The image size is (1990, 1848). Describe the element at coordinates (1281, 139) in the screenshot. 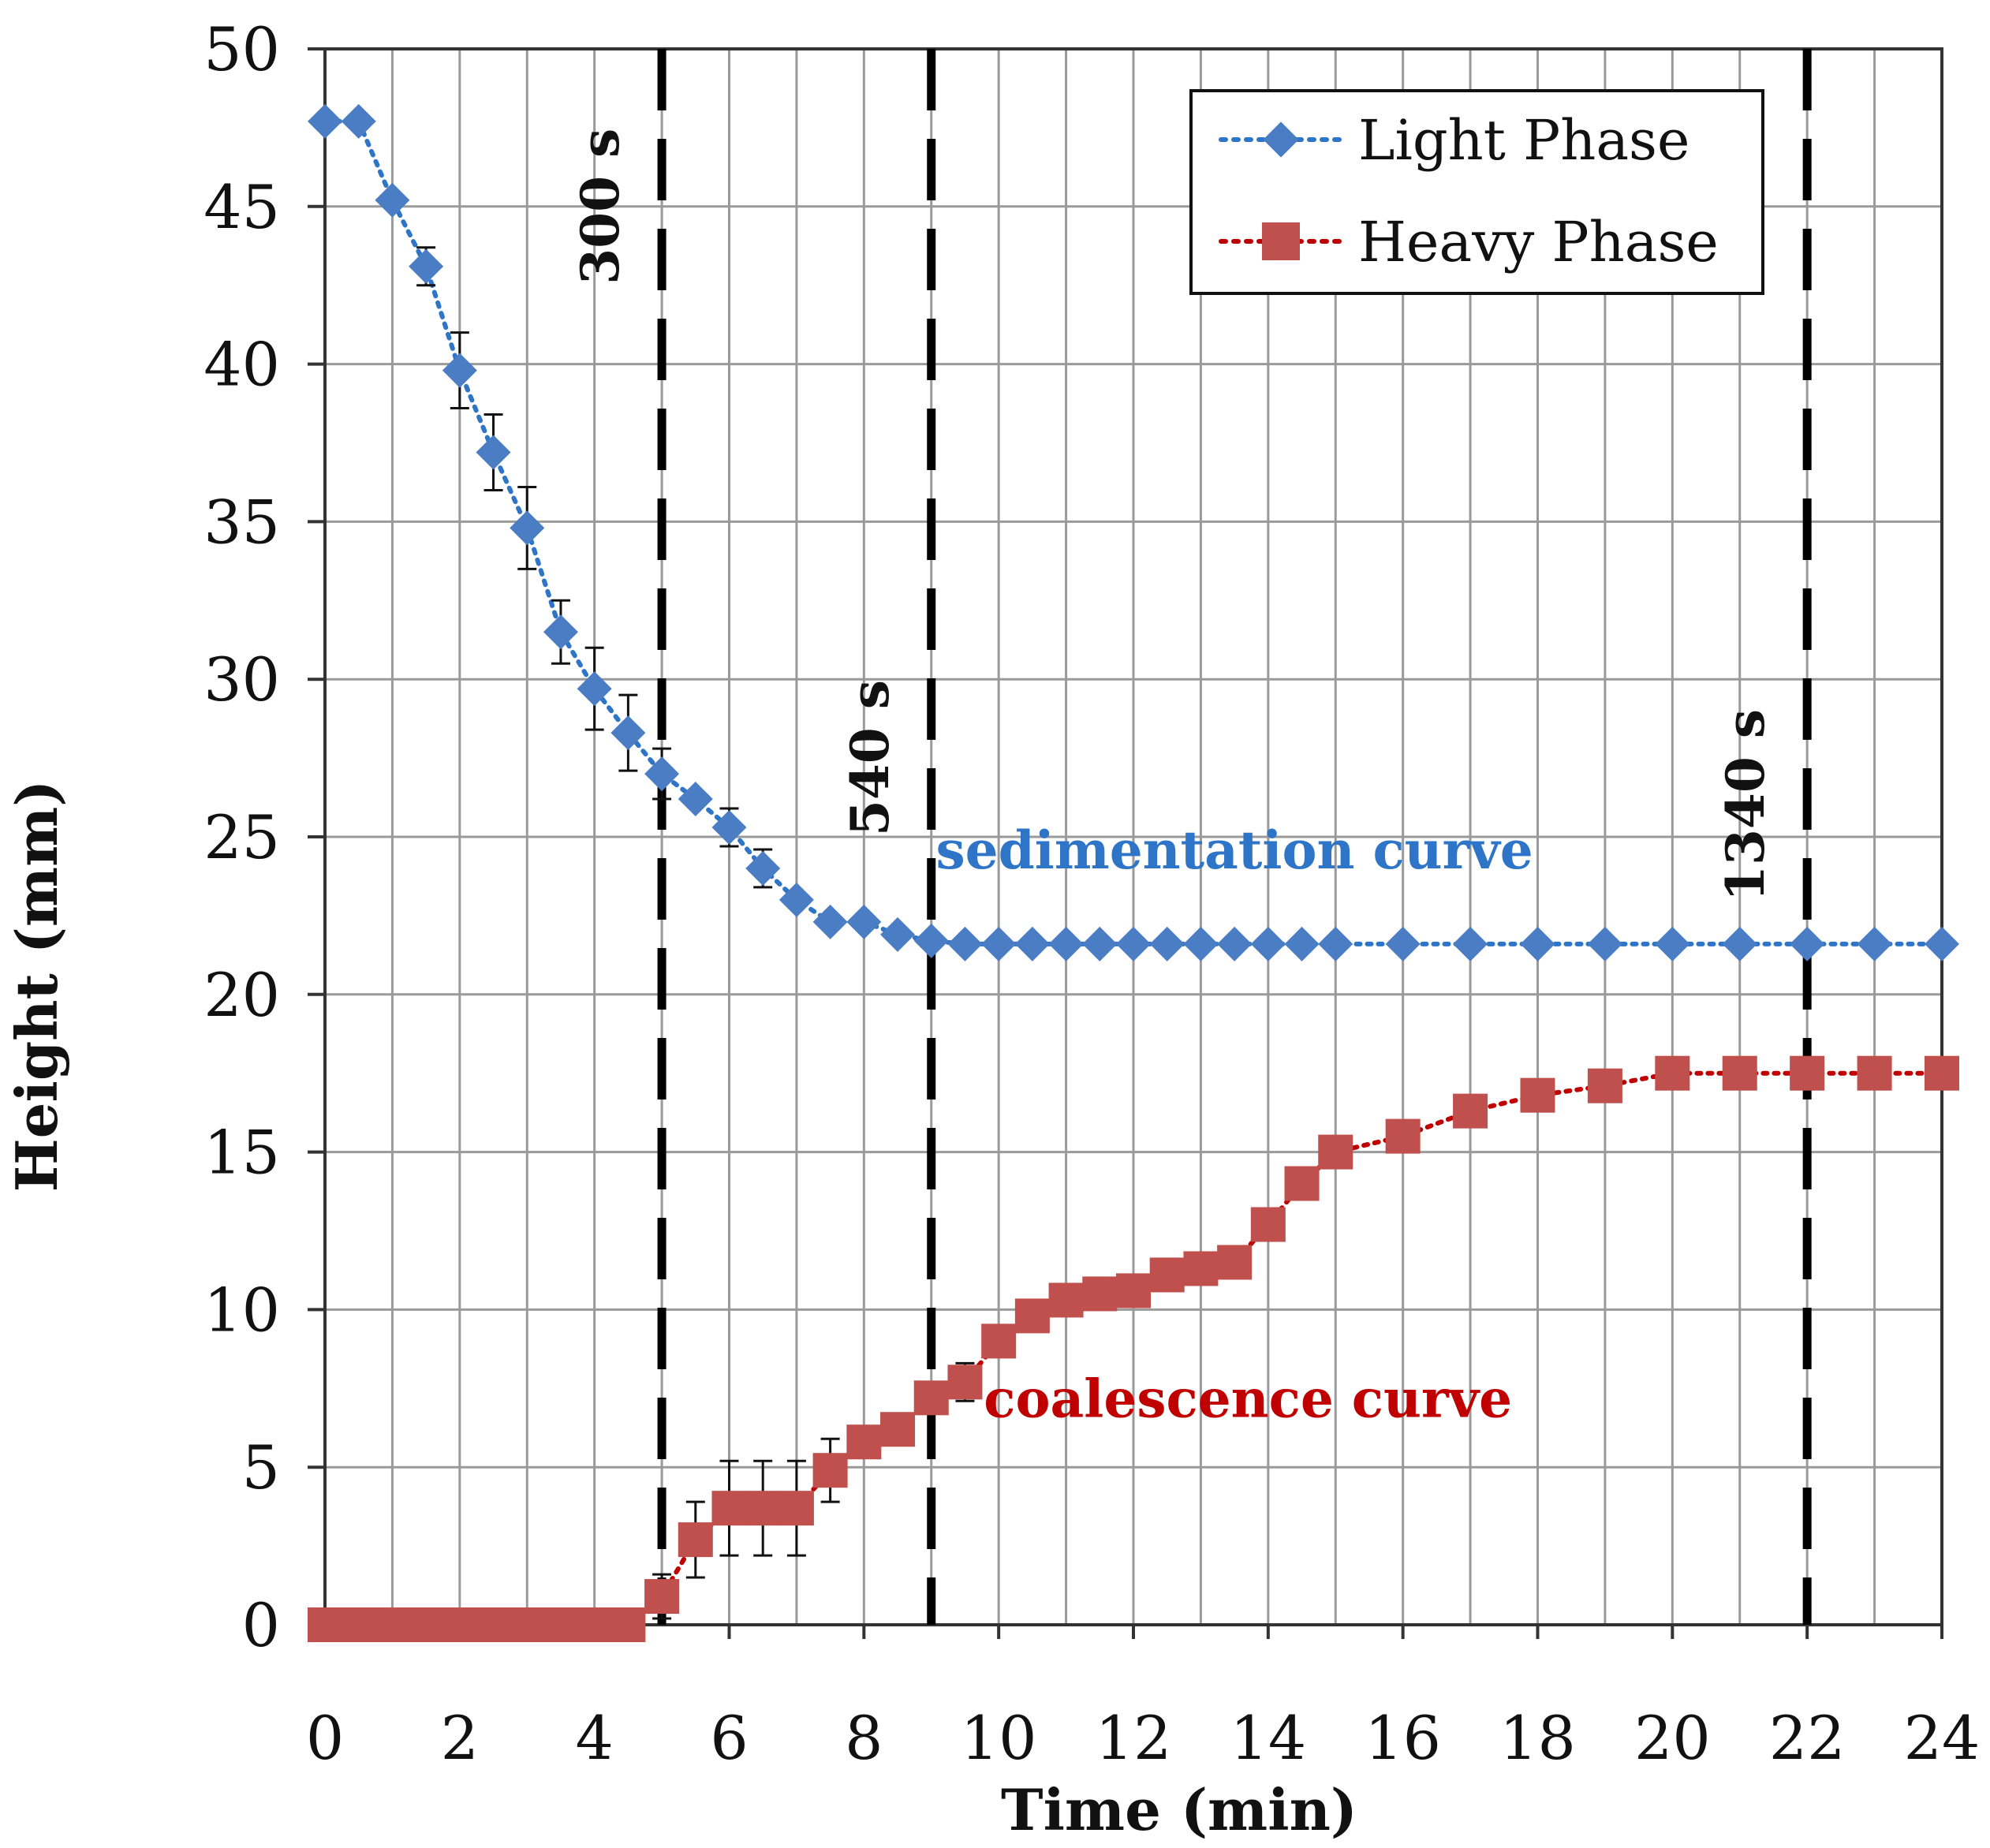

I see `legend-light-diamond-icon` at that location.